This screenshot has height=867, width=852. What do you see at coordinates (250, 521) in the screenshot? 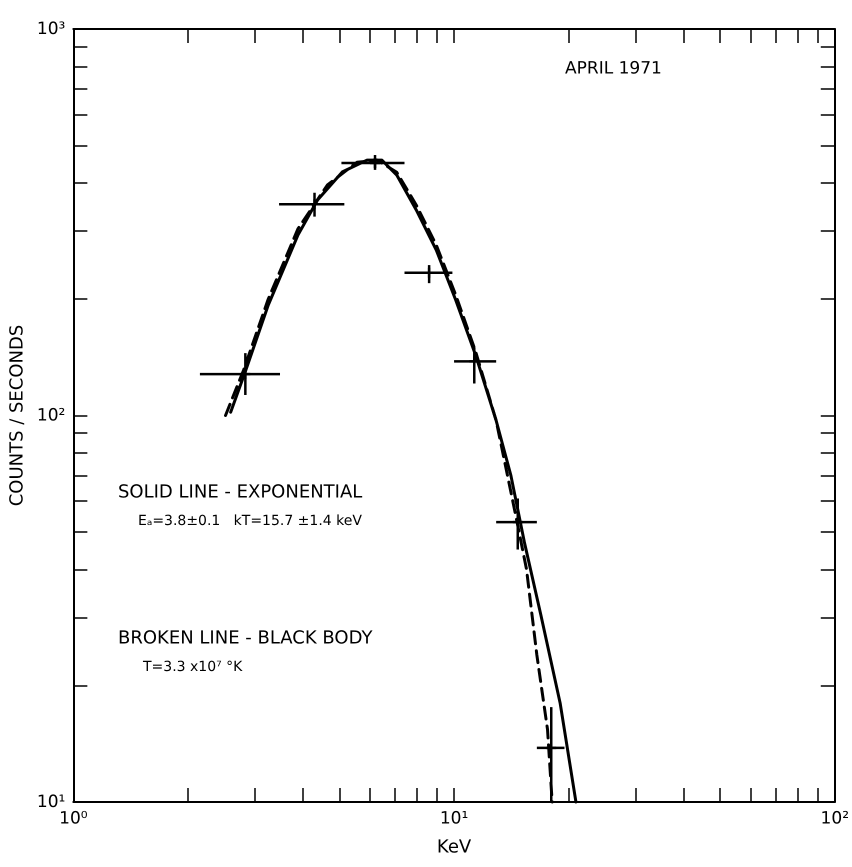
I see `annotation: Eₐ=3.8±0.1 kT=15.7 ±1.4 keV` at bounding box center [250, 521].